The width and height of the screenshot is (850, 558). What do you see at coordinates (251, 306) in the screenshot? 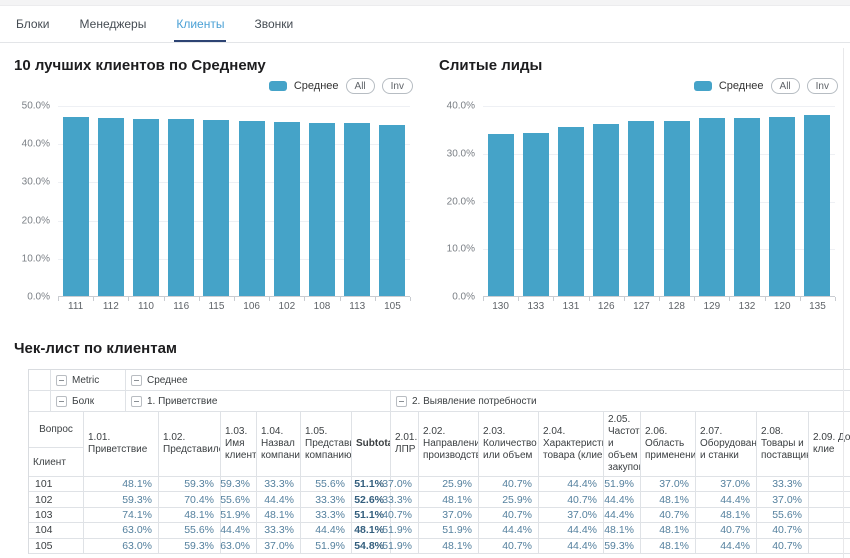
I see `x-category-label: 106` at bounding box center [251, 306].